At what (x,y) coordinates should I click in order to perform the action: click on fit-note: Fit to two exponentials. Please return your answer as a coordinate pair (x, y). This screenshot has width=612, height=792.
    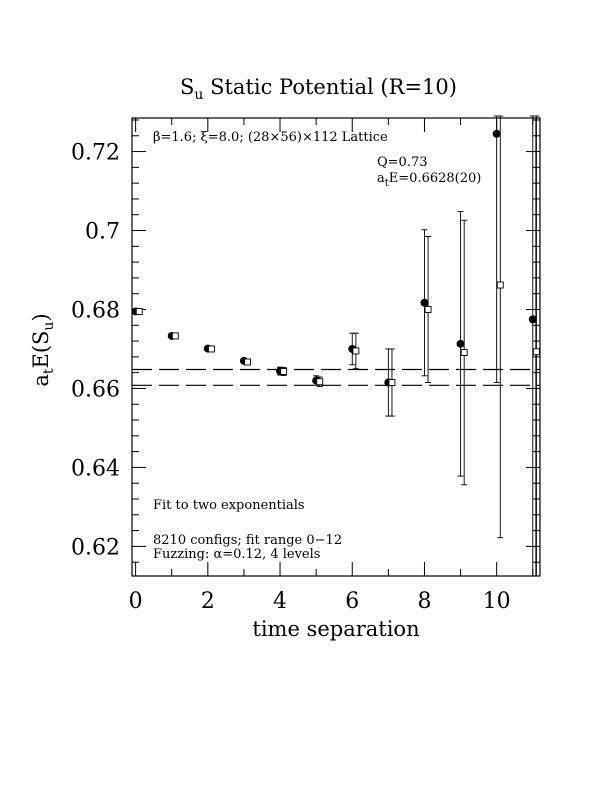
    Looking at the image, I should click on (229, 505).